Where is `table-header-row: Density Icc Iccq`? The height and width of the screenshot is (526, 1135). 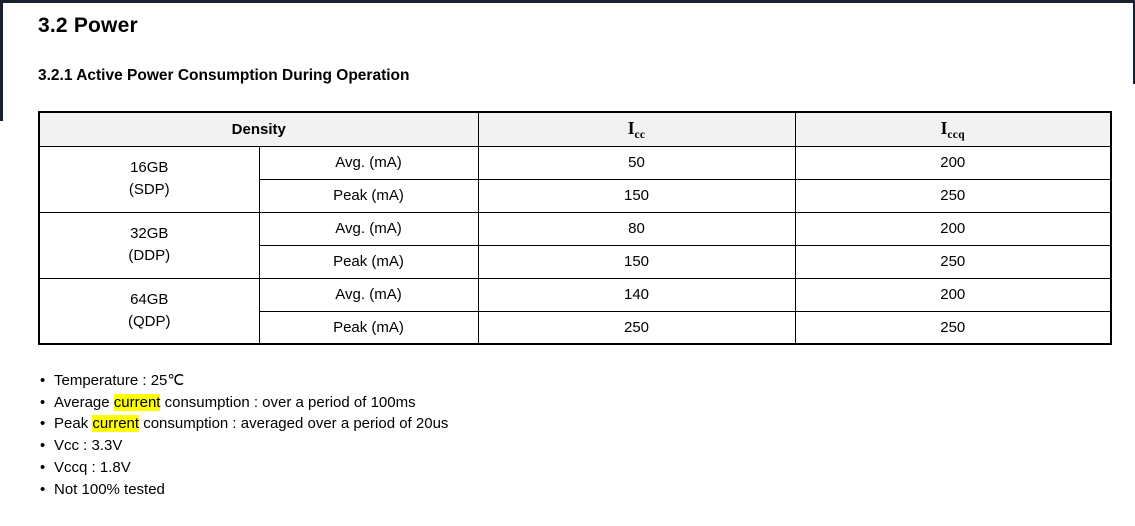 table-header-row: Density Icc Iccq is located at coordinates (575, 129).